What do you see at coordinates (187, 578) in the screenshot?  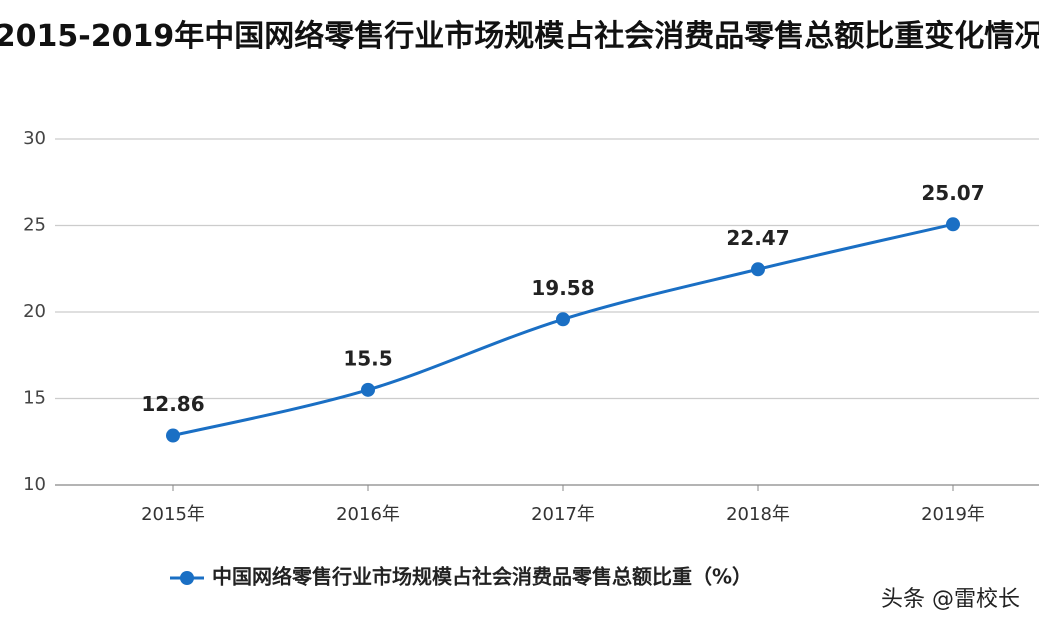 I see `legend-marker` at bounding box center [187, 578].